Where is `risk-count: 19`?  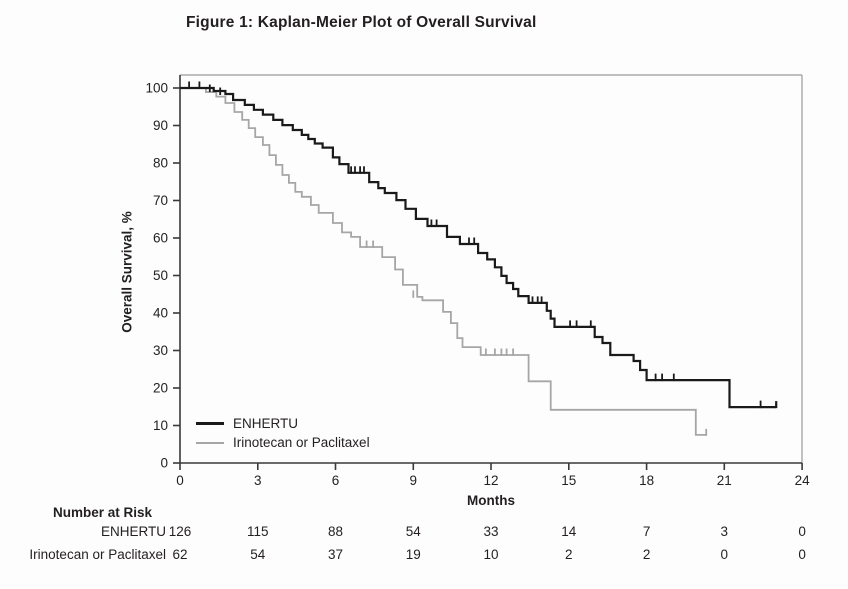
risk-count: 19 is located at coordinates (413, 554).